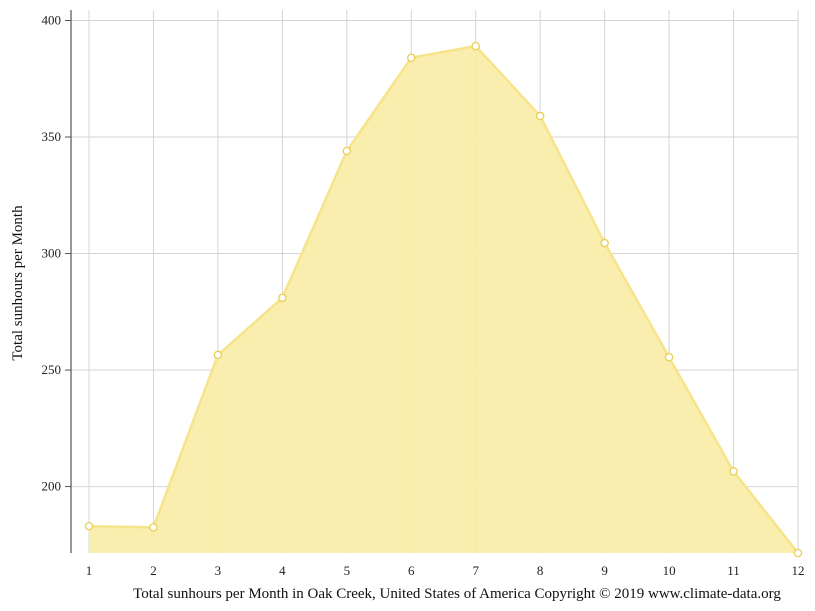  Describe the element at coordinates (52, 136) in the screenshot. I see `y-tick-label-350: 350` at that location.